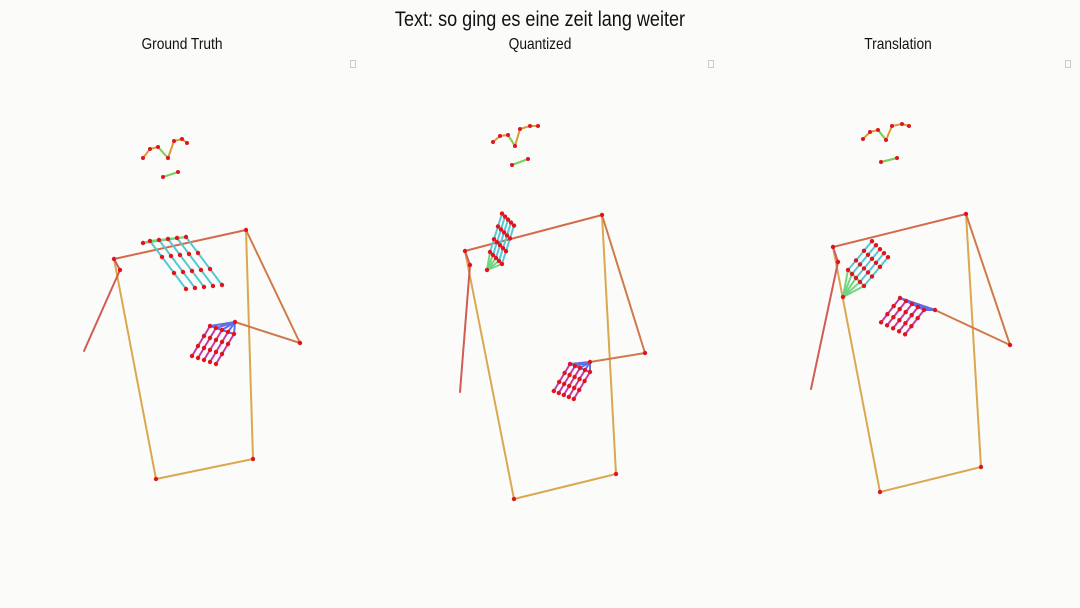 The width and height of the screenshot is (1080, 608). I want to click on shoulder-bone, so click(533, 233).